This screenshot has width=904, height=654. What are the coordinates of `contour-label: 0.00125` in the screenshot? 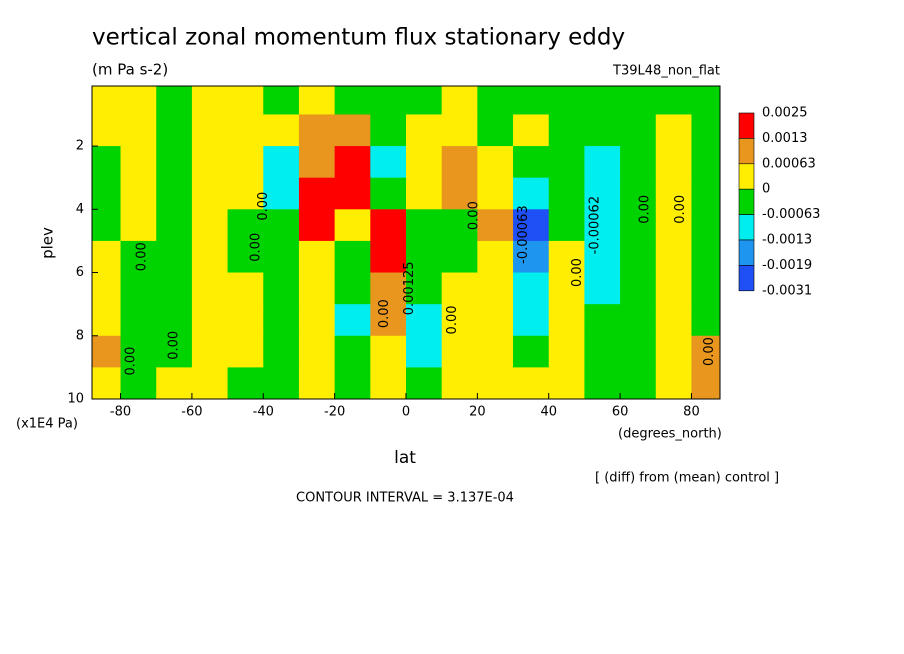 It's located at (409, 288).